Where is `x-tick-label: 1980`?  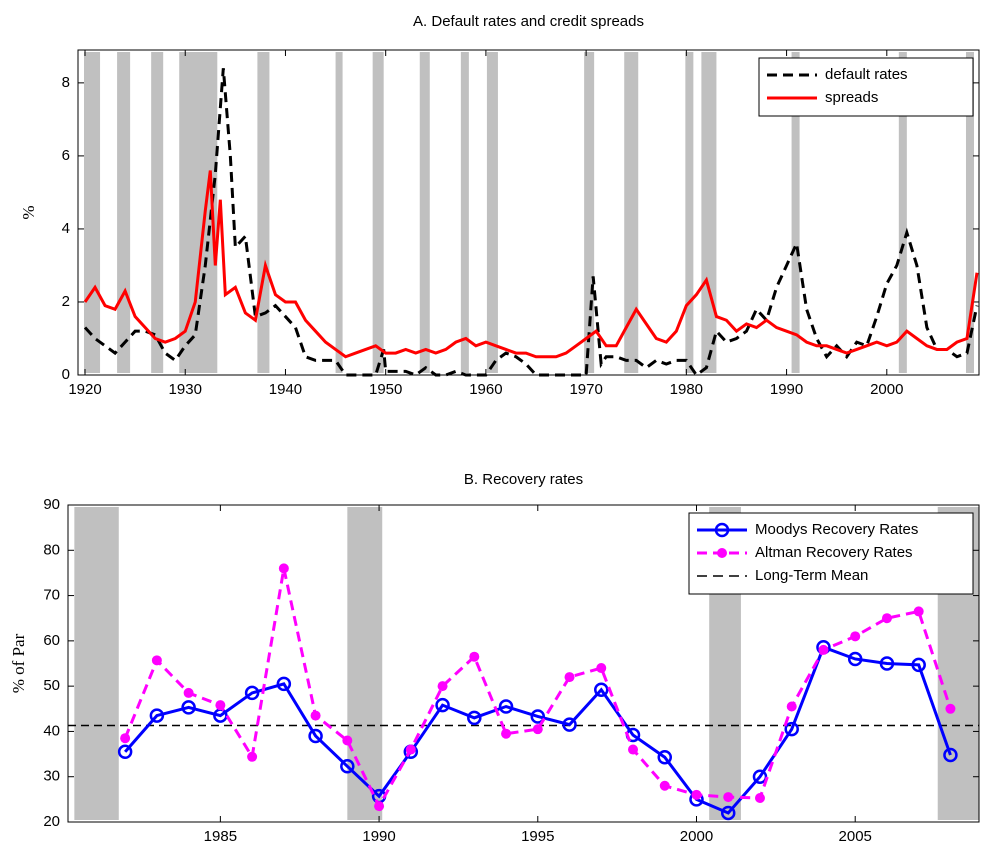 x-tick-label: 1980 is located at coordinates (686, 389).